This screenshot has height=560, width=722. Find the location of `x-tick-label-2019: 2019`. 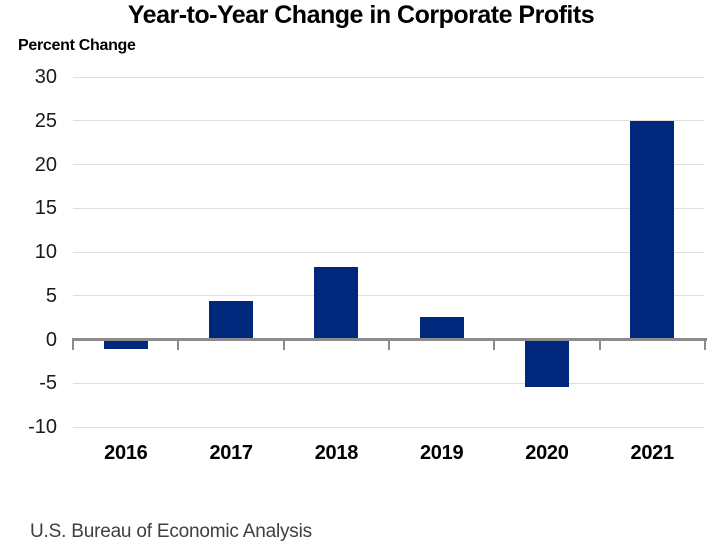

x-tick-label-2019: 2019 is located at coordinates (441, 453).